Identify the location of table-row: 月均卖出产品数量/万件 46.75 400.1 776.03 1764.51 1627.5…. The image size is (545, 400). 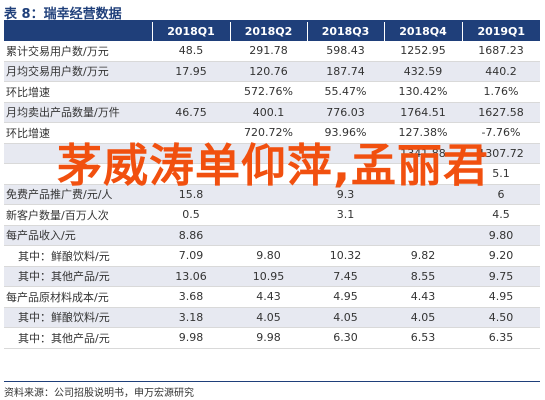
(272, 112).